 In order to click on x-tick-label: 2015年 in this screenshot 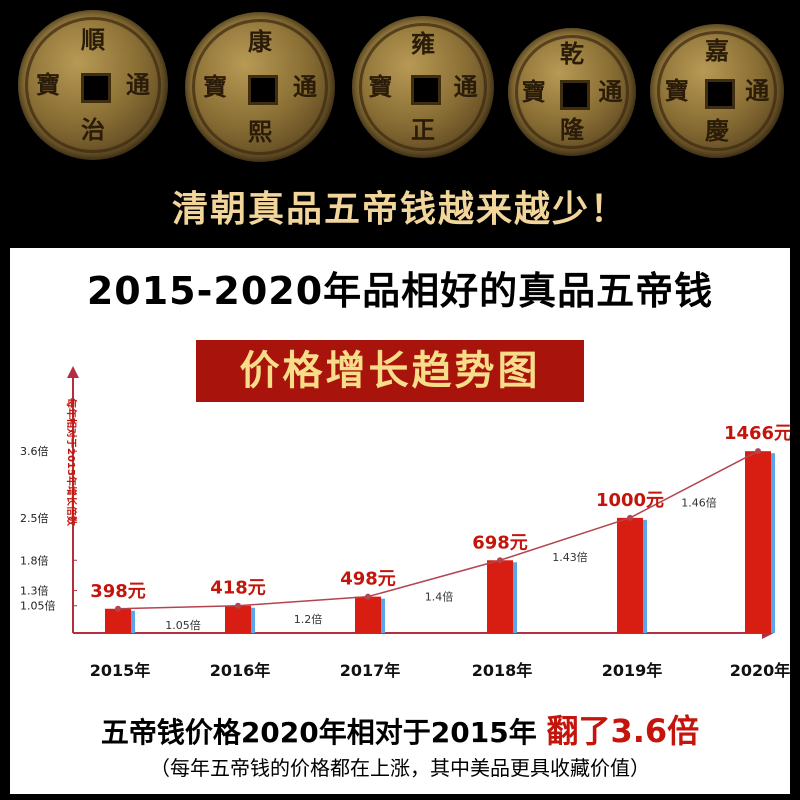, I will do `click(120, 670)`.